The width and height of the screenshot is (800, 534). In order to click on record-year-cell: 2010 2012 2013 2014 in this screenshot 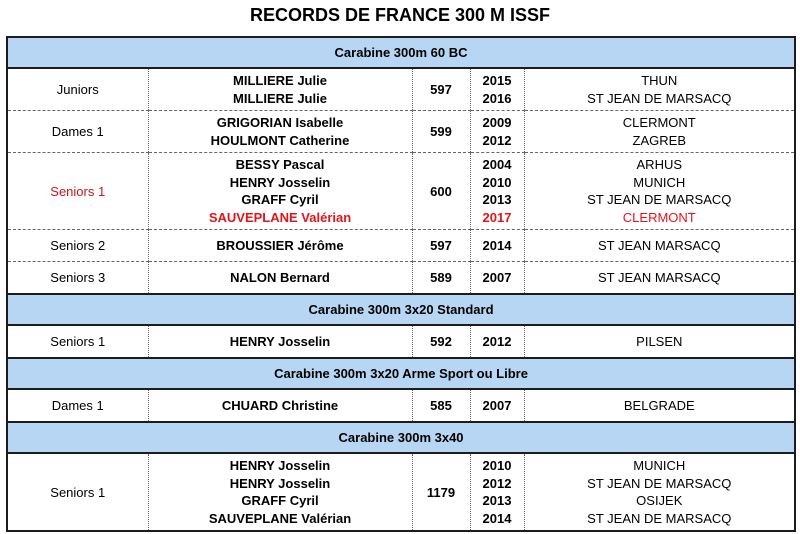, I will do `click(496, 491)`.